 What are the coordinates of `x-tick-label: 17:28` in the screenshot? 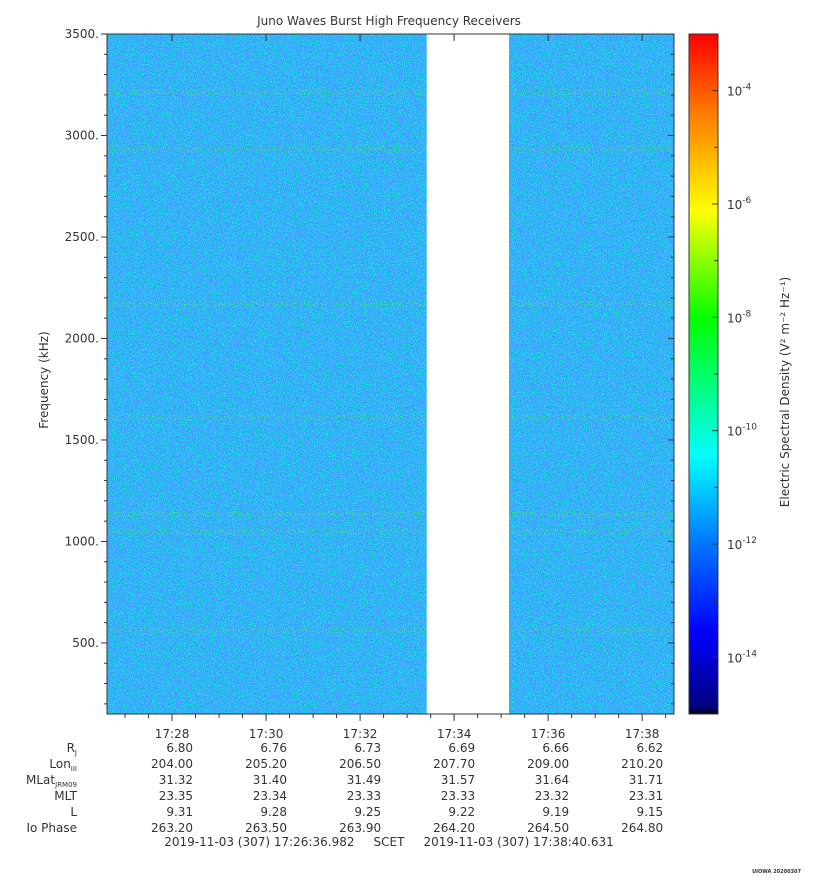 It's located at (172, 734).